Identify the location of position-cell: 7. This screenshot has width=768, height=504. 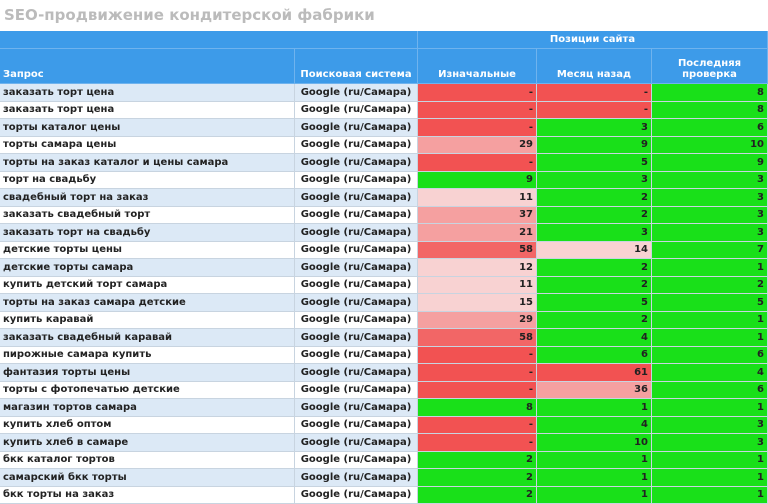
(710, 250).